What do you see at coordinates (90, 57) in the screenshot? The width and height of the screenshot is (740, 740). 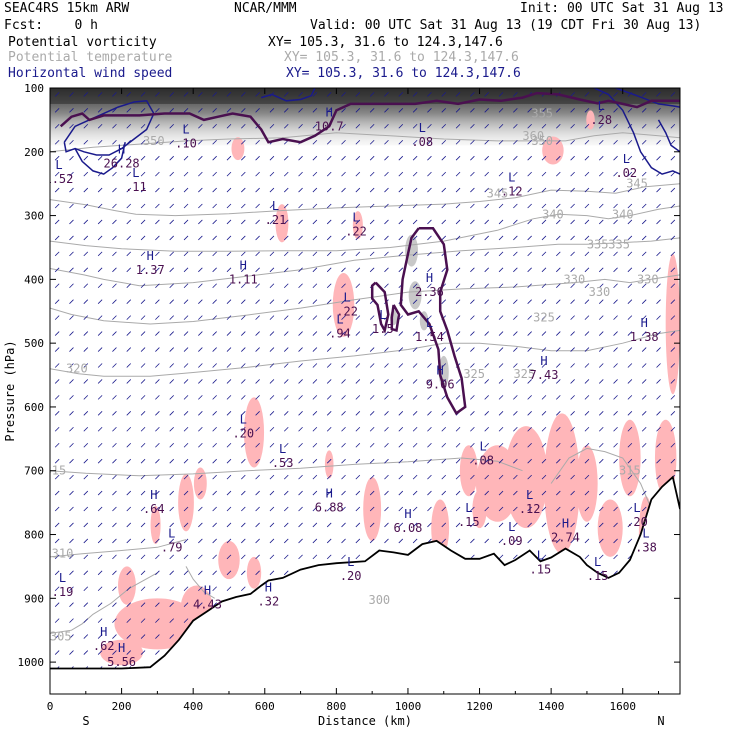 I see `field-theta-name: Potential temperature` at bounding box center [90, 57].